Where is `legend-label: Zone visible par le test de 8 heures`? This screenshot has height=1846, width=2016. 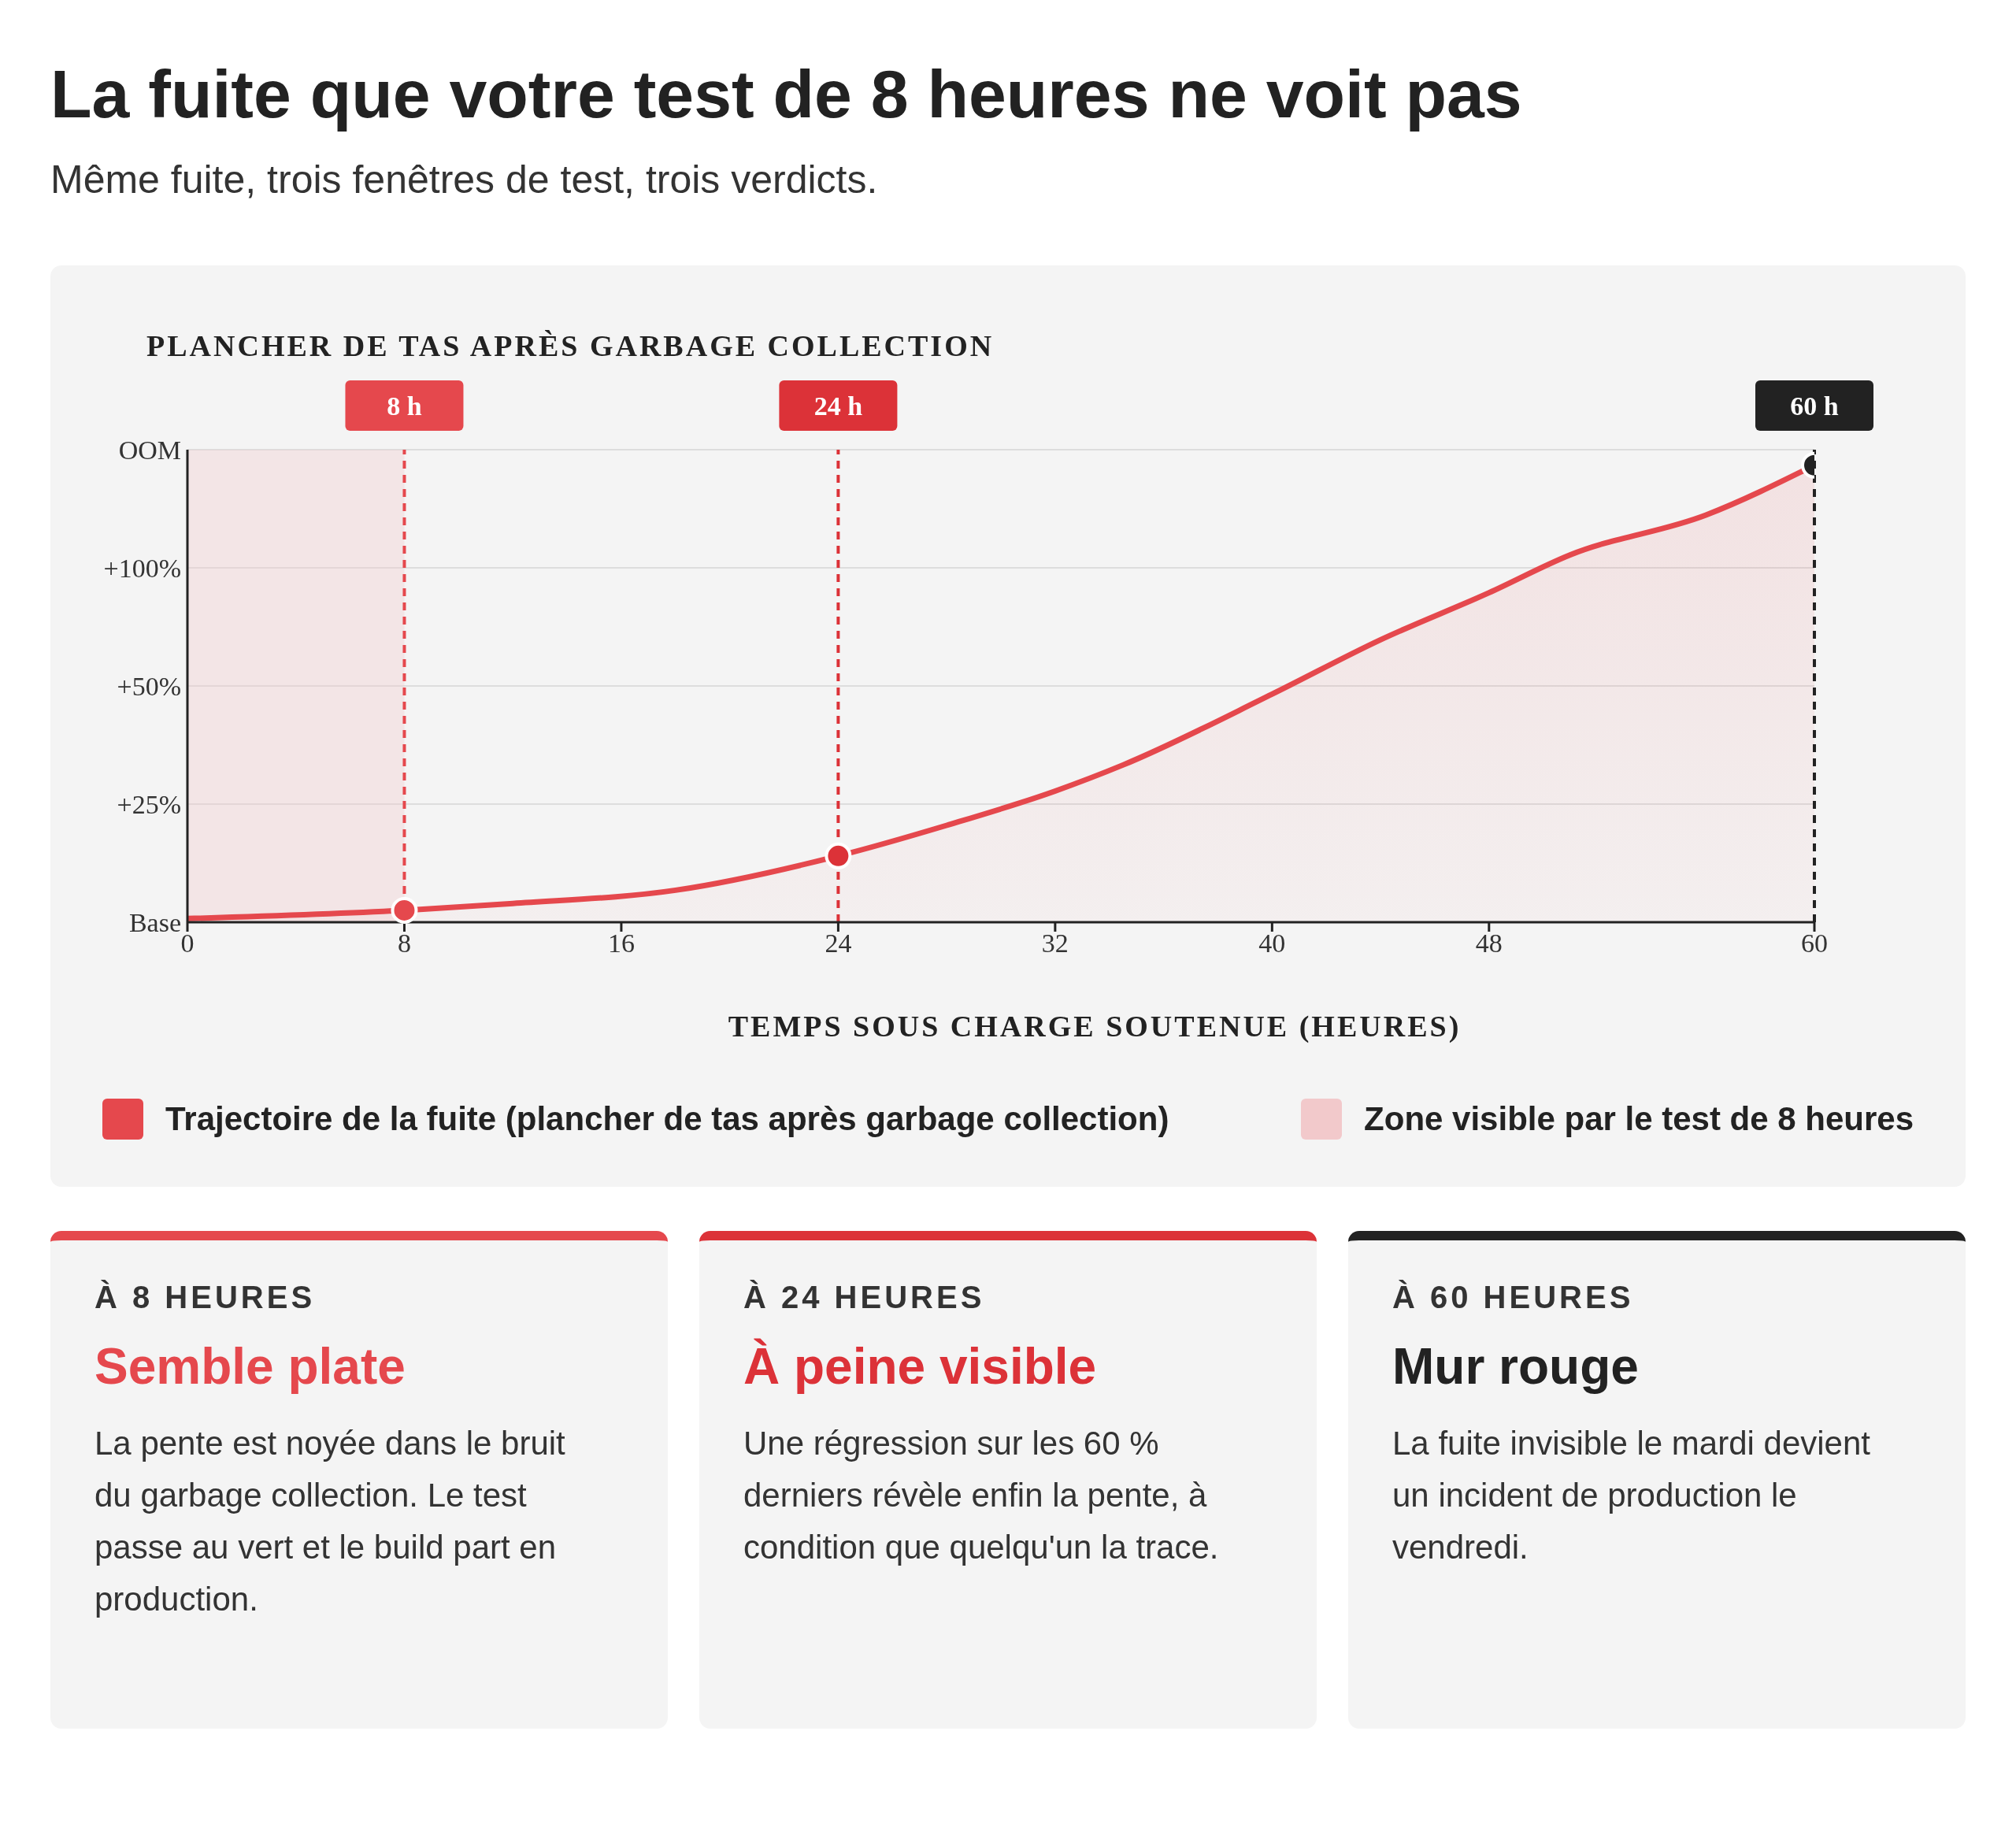 legend-label: Zone visible par le test de 8 heures is located at coordinates (1639, 1119).